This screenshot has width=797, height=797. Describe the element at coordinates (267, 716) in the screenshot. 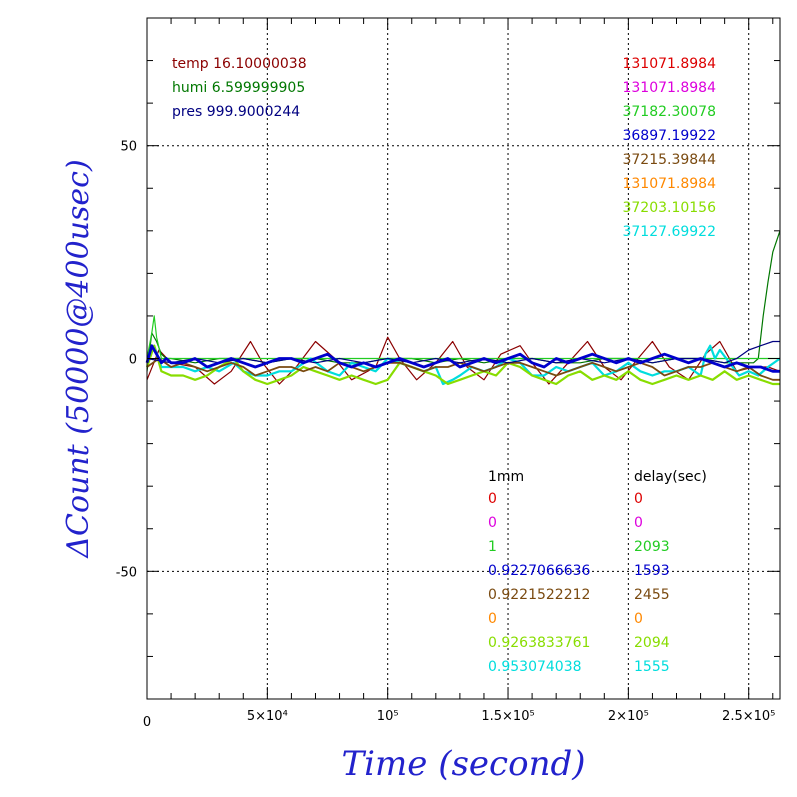

I see `x-tick-label: 5×10⁴` at that location.